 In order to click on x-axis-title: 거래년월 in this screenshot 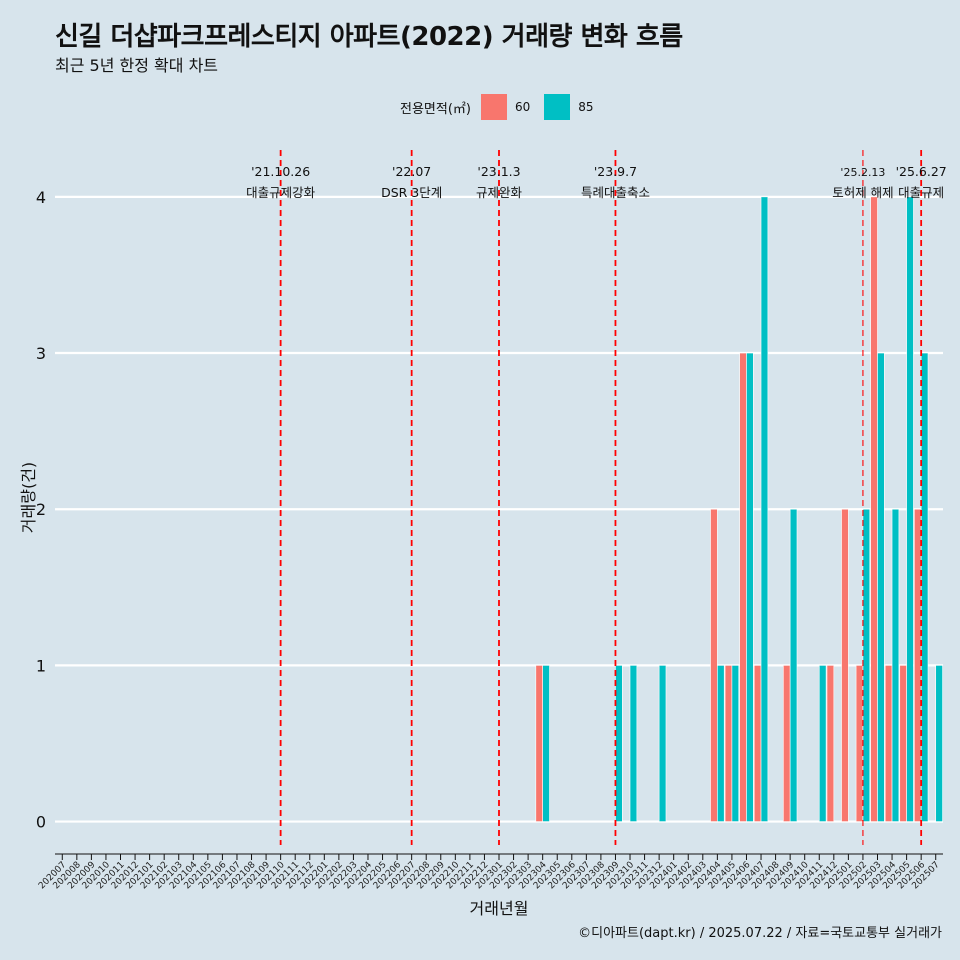, I will do `click(499, 908)`.